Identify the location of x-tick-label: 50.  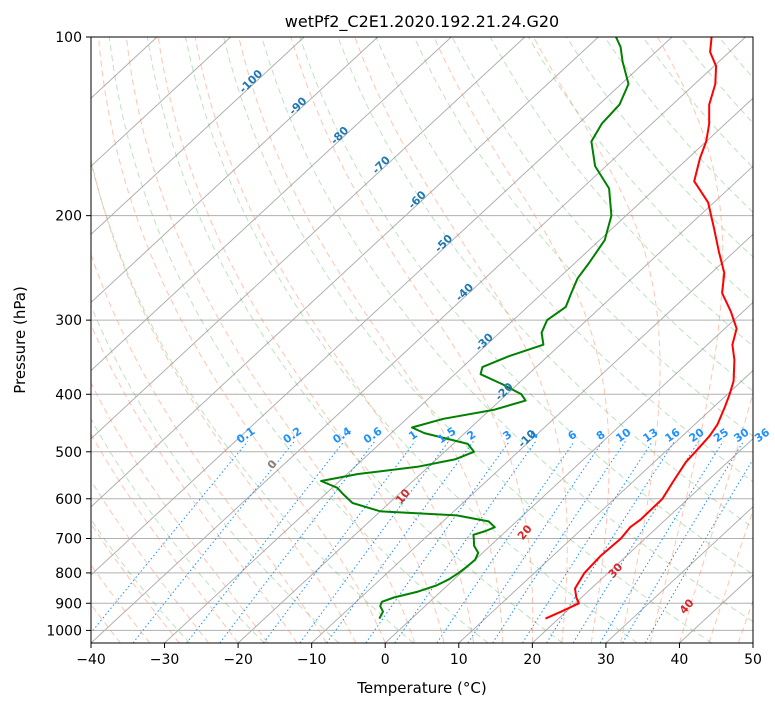
(753, 660).